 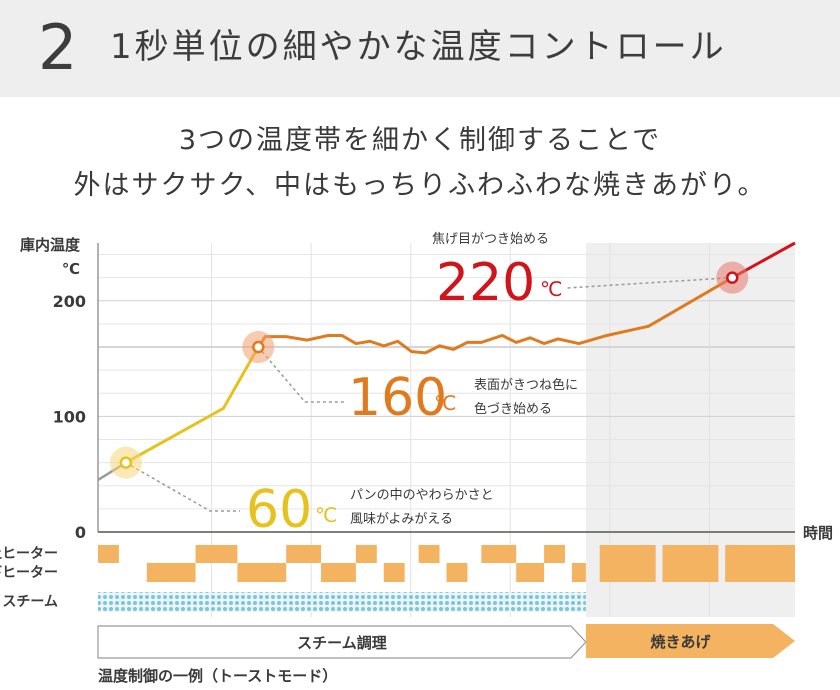 I want to click on x-axis-label: 時間, so click(x=818, y=533).